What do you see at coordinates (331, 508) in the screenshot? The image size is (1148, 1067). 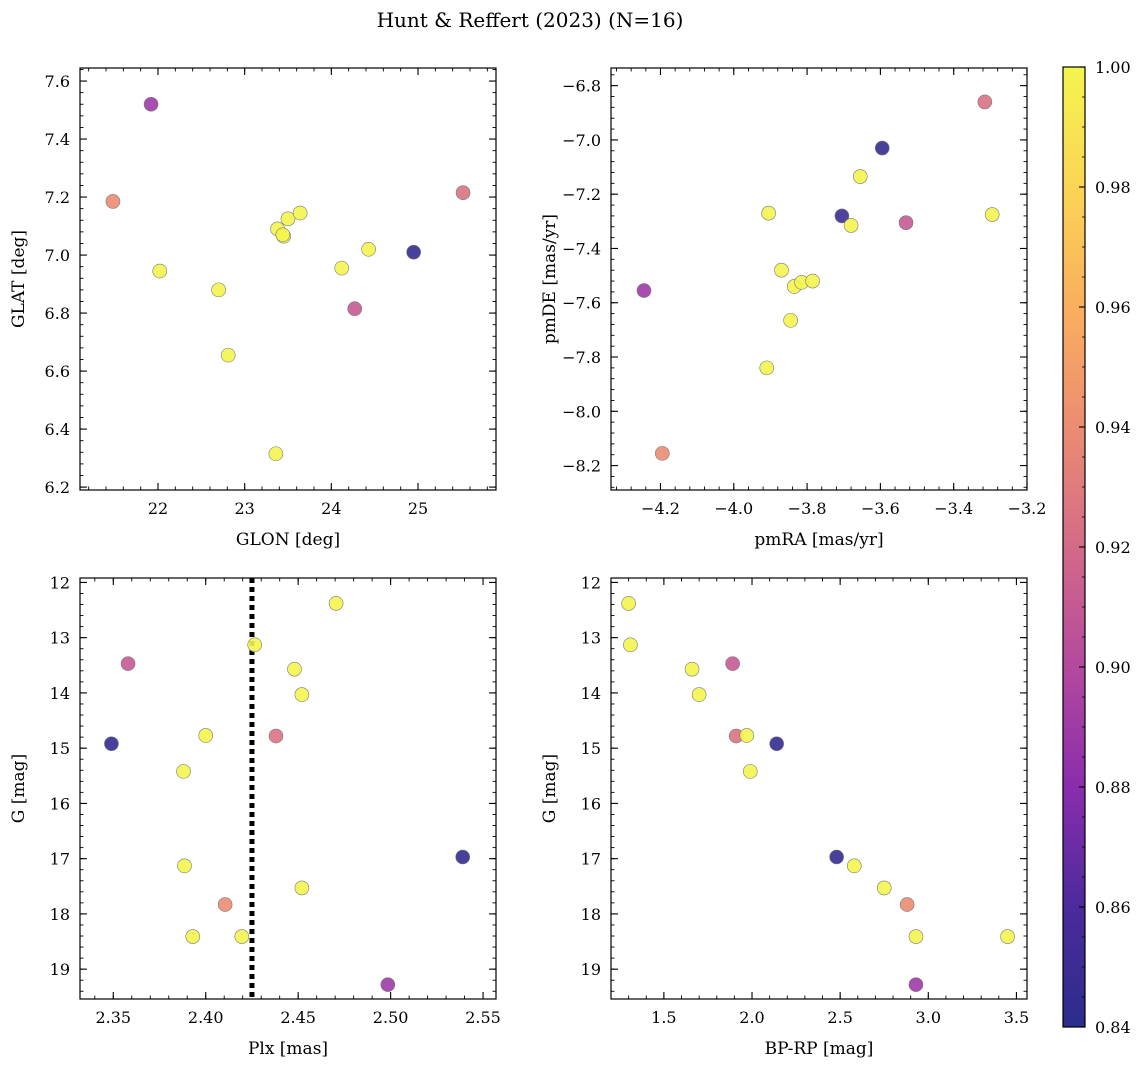 I see `x-tick-label: 24` at bounding box center [331, 508].